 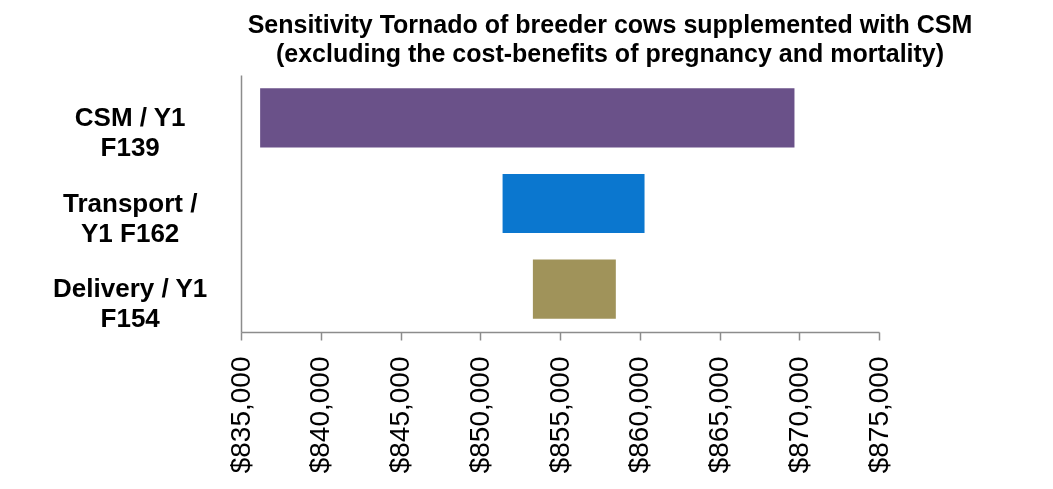 I want to click on y-tick-label: Delivery / Y1 F154, so click(x=130, y=303).